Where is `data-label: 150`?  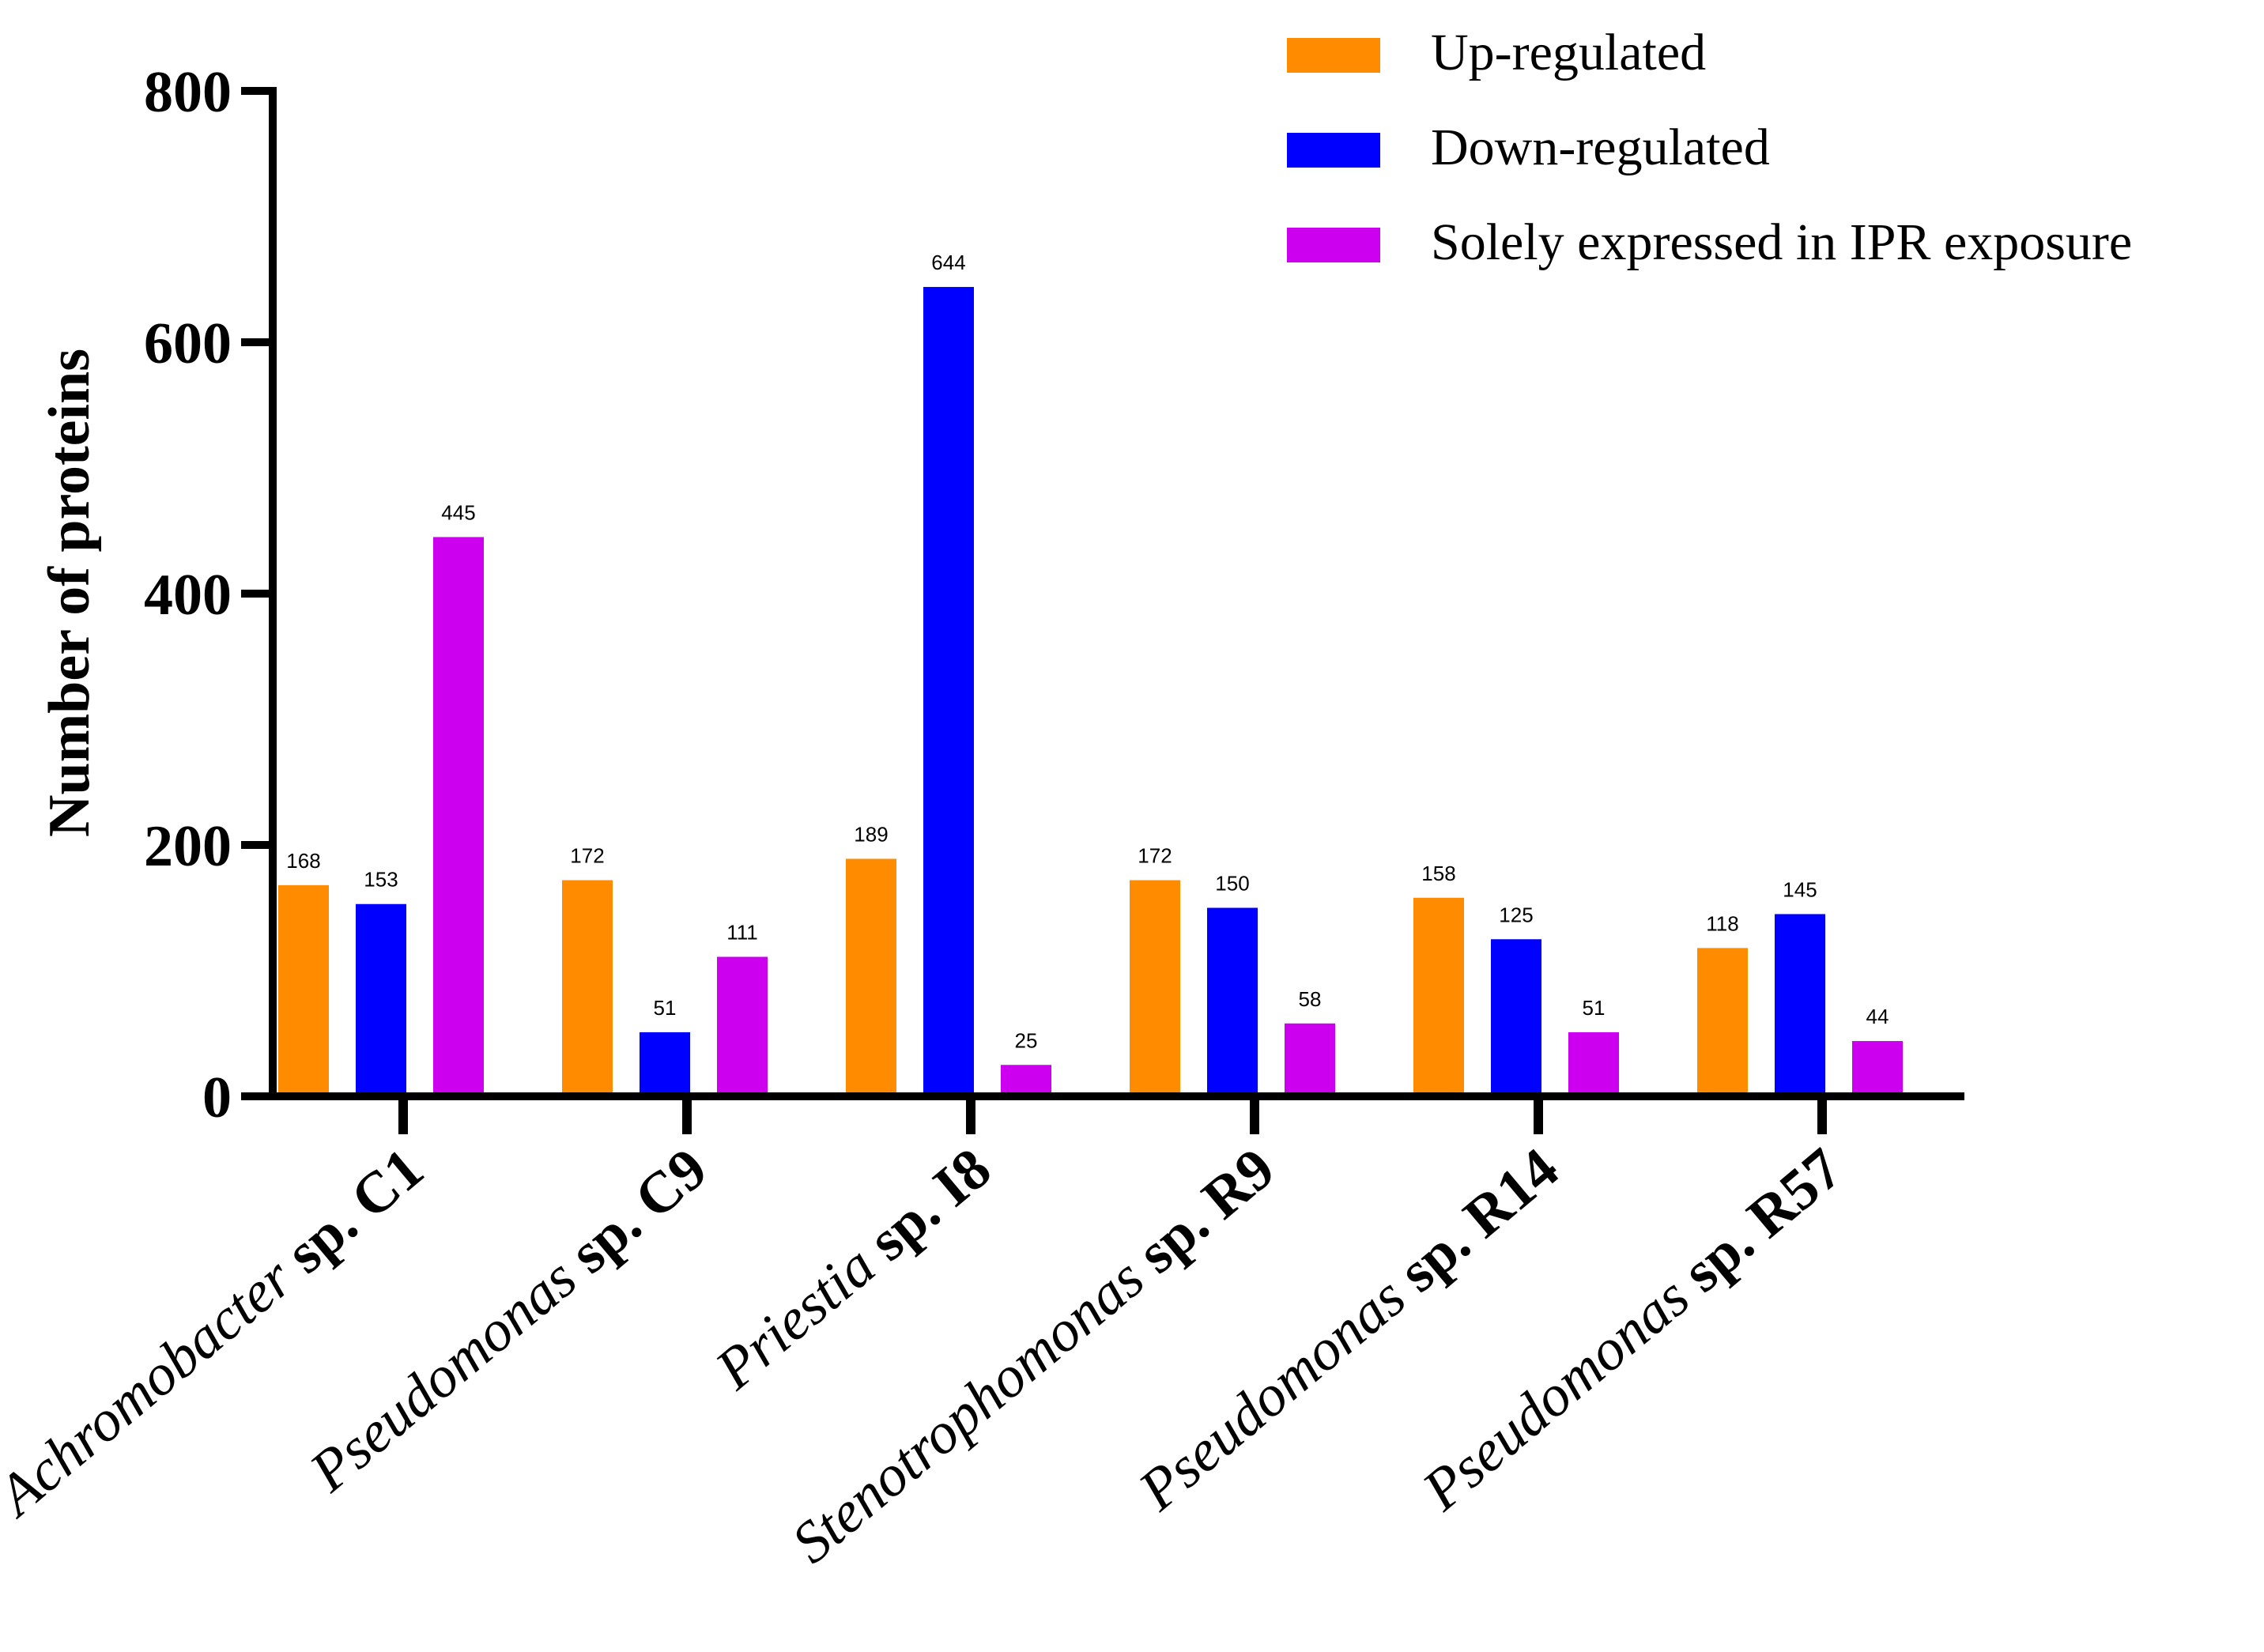 data-label: 150 is located at coordinates (1232, 884).